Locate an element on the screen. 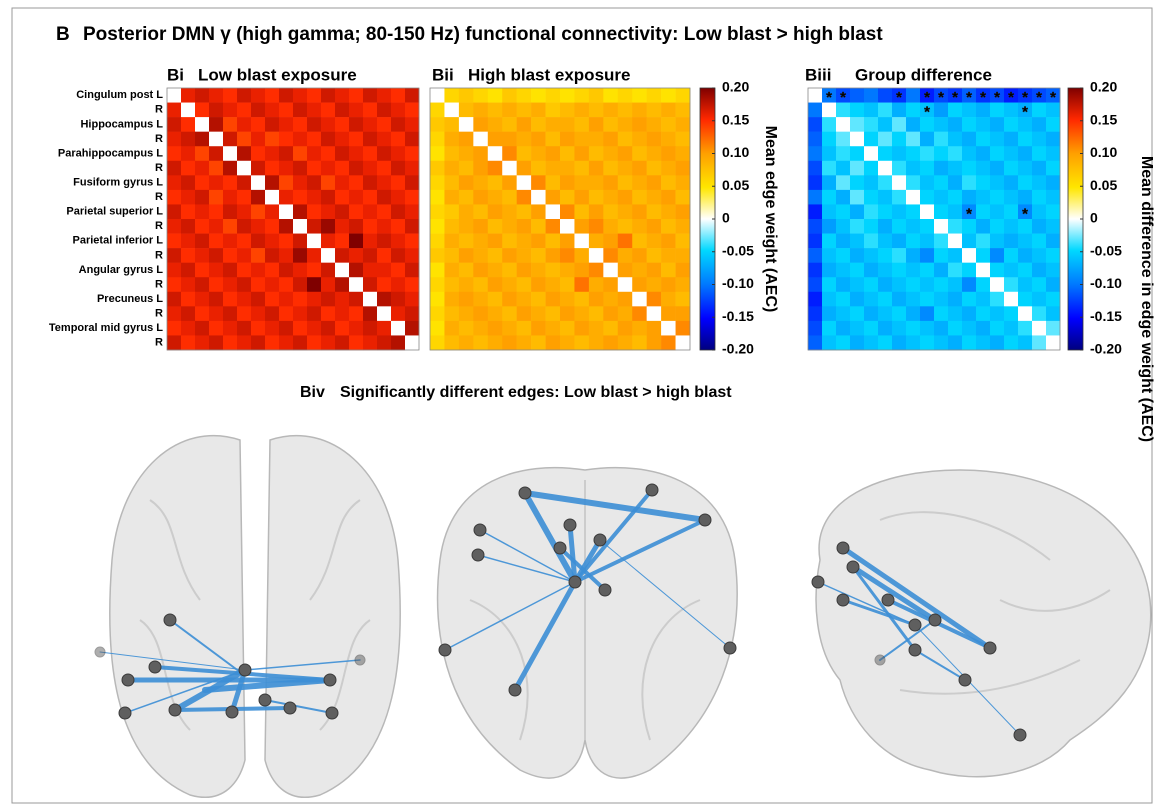 The width and height of the screenshot is (1162, 809). panel-label: Bii is located at coordinates (443, 74).